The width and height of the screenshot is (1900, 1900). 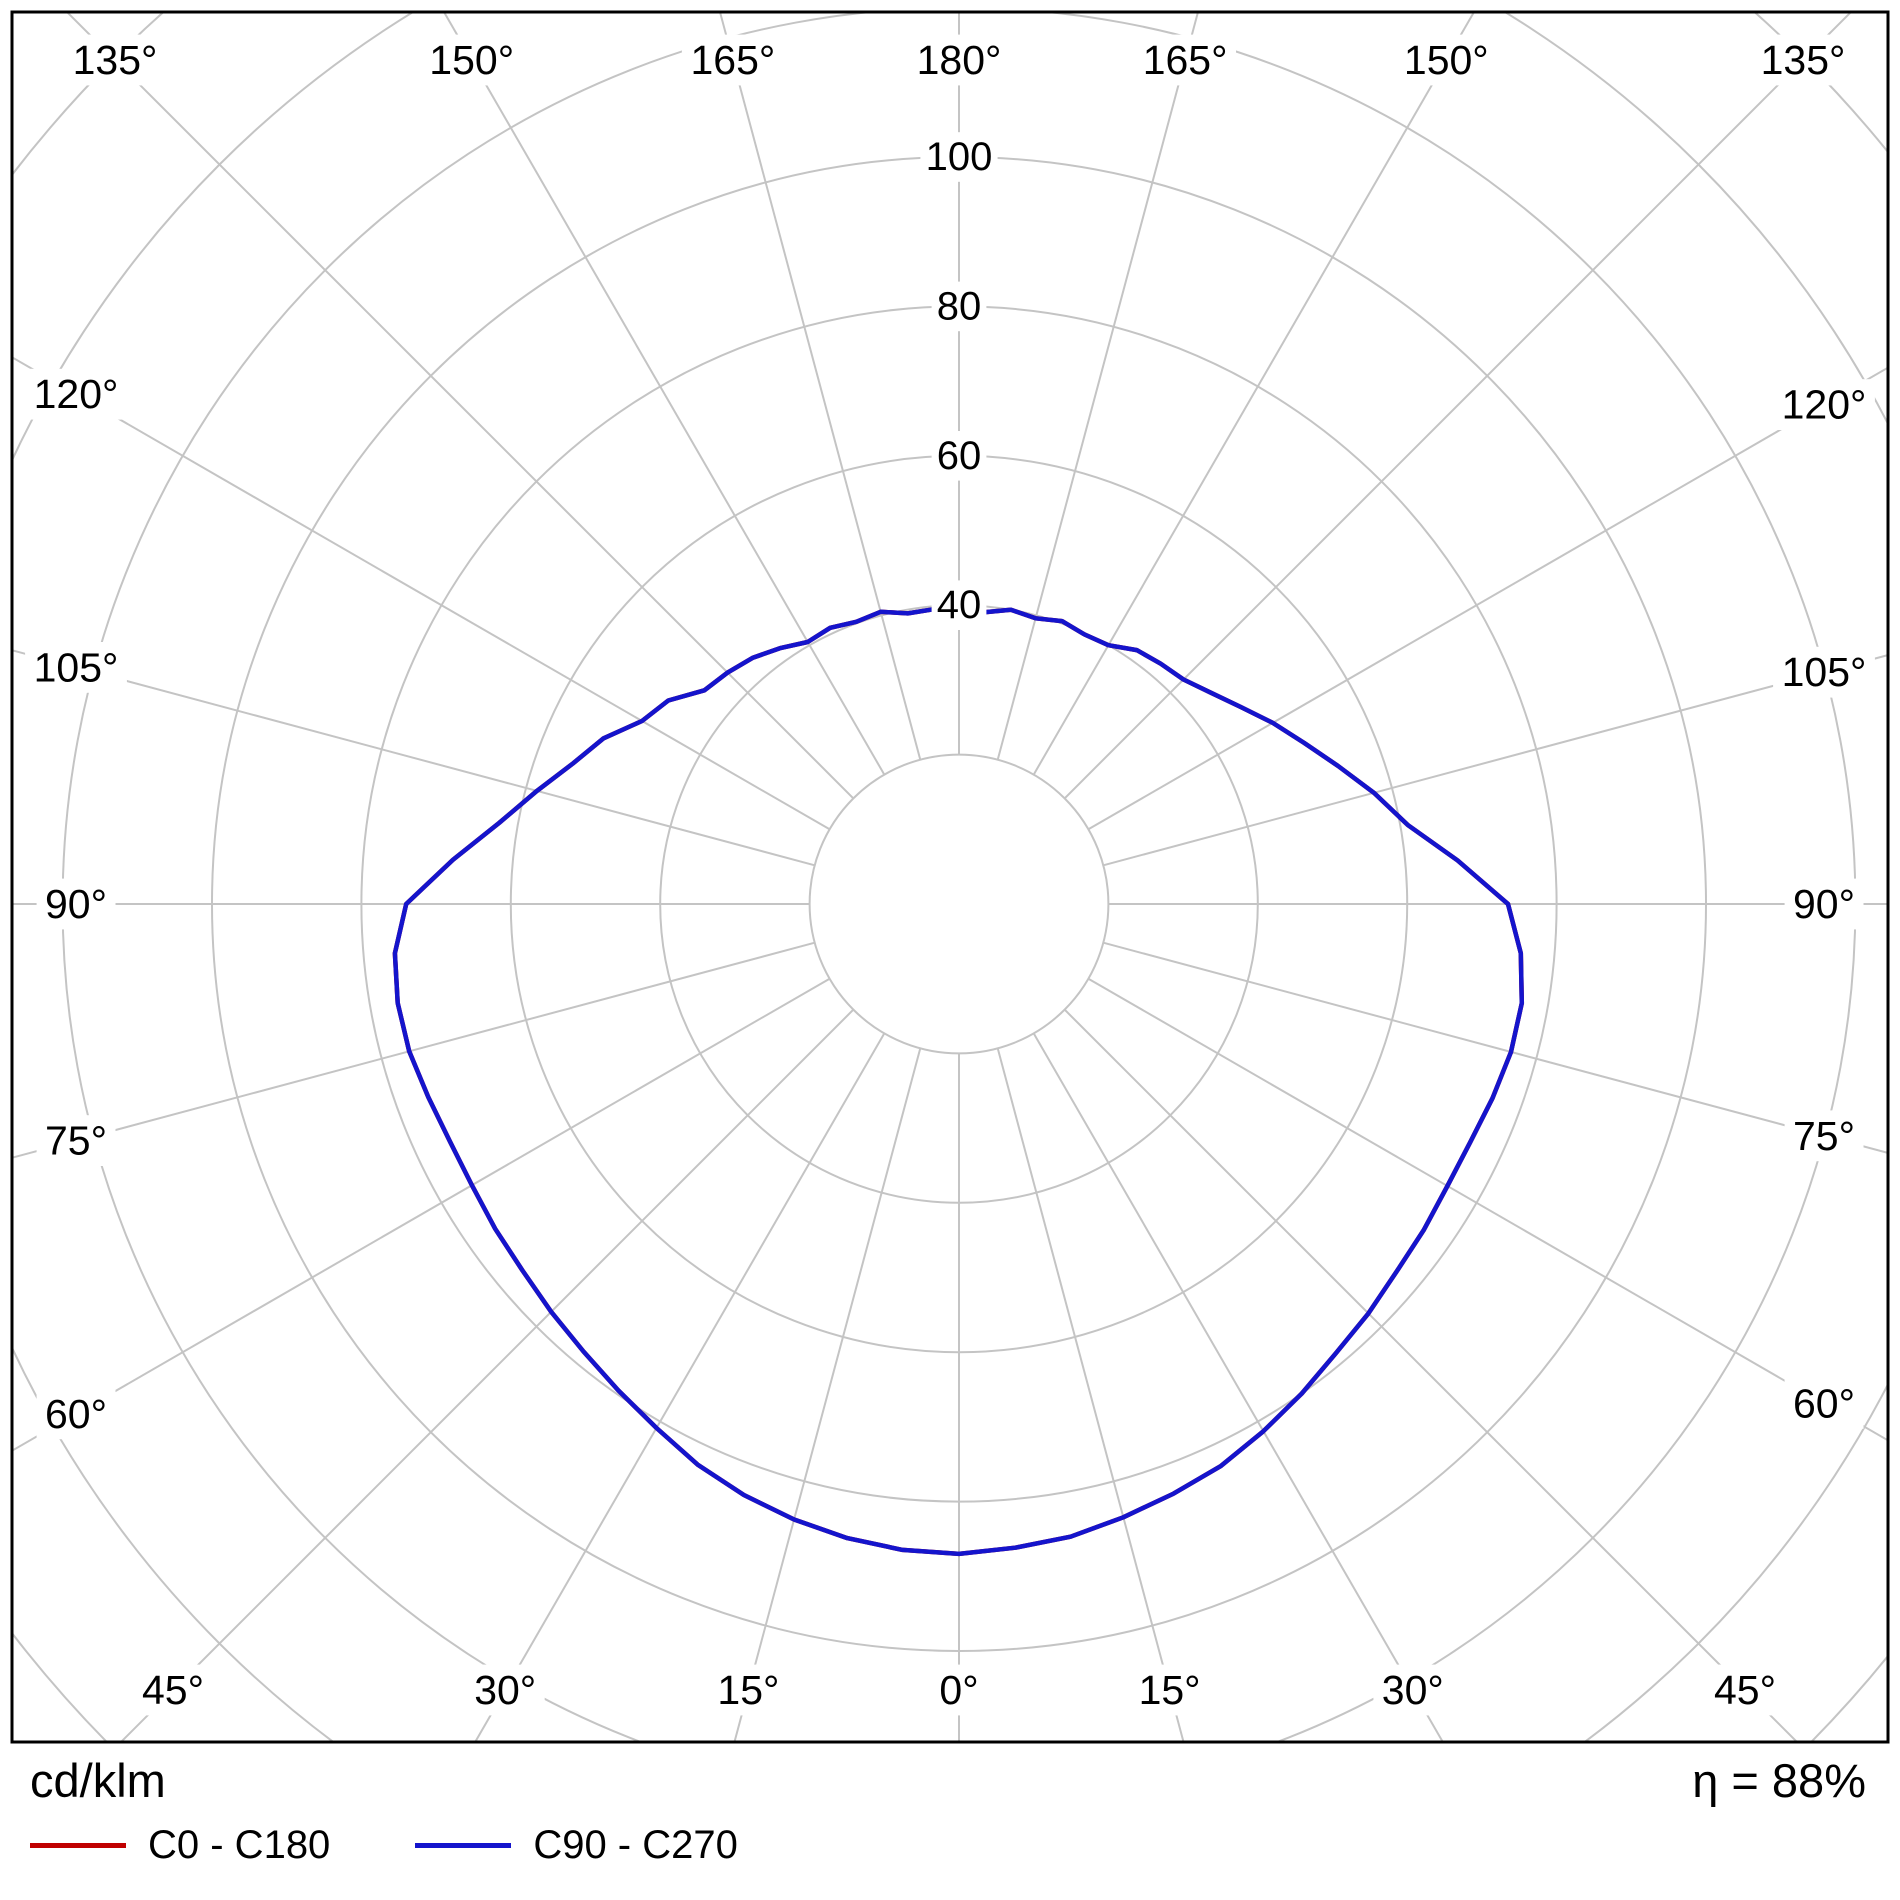 I want to click on svg-text: 0°, so click(x=958, y=1690).